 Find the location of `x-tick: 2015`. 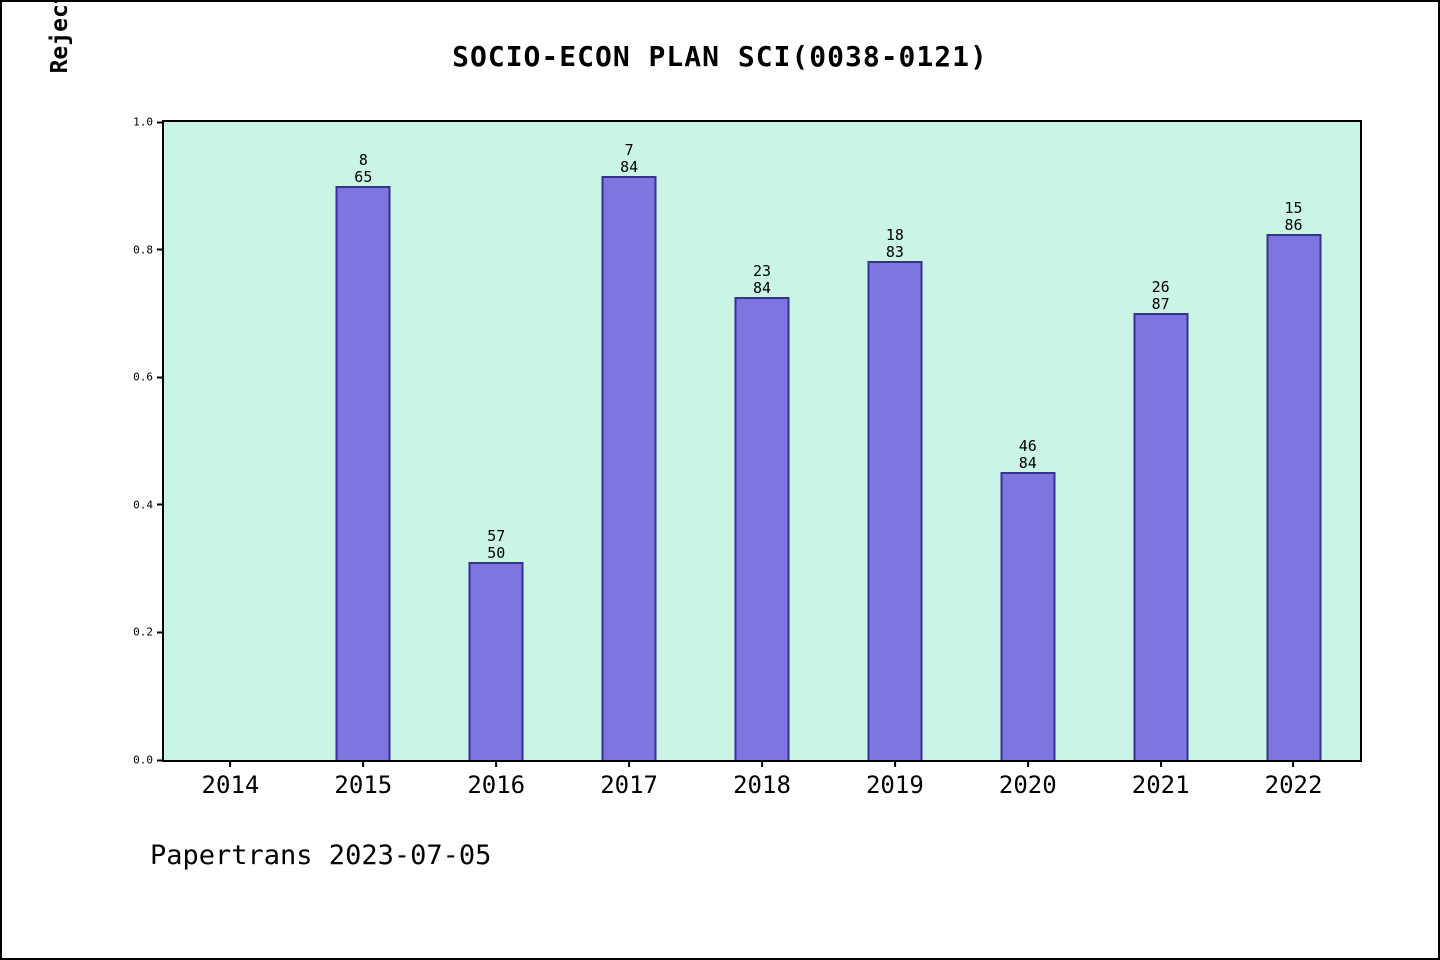

x-tick: 2015 is located at coordinates (363, 779).